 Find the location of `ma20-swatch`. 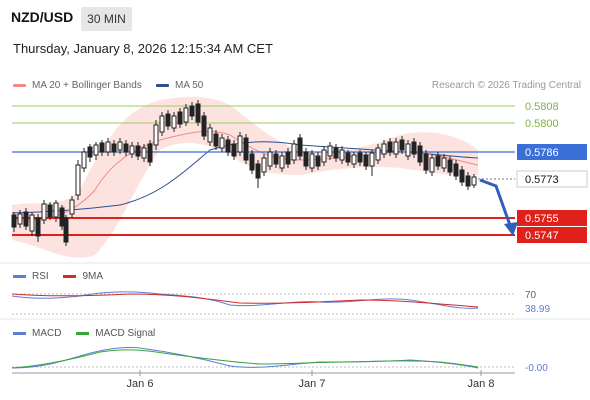

ma20-swatch is located at coordinates (19, 85).